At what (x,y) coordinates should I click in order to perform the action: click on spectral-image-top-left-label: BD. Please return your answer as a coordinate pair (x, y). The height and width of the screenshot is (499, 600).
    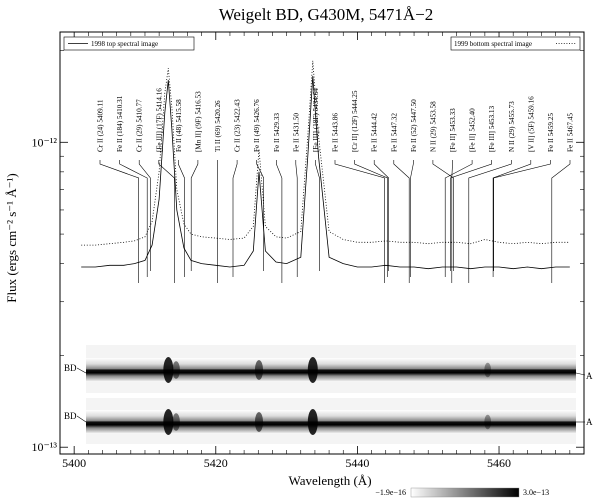
    Looking at the image, I should click on (70, 368).